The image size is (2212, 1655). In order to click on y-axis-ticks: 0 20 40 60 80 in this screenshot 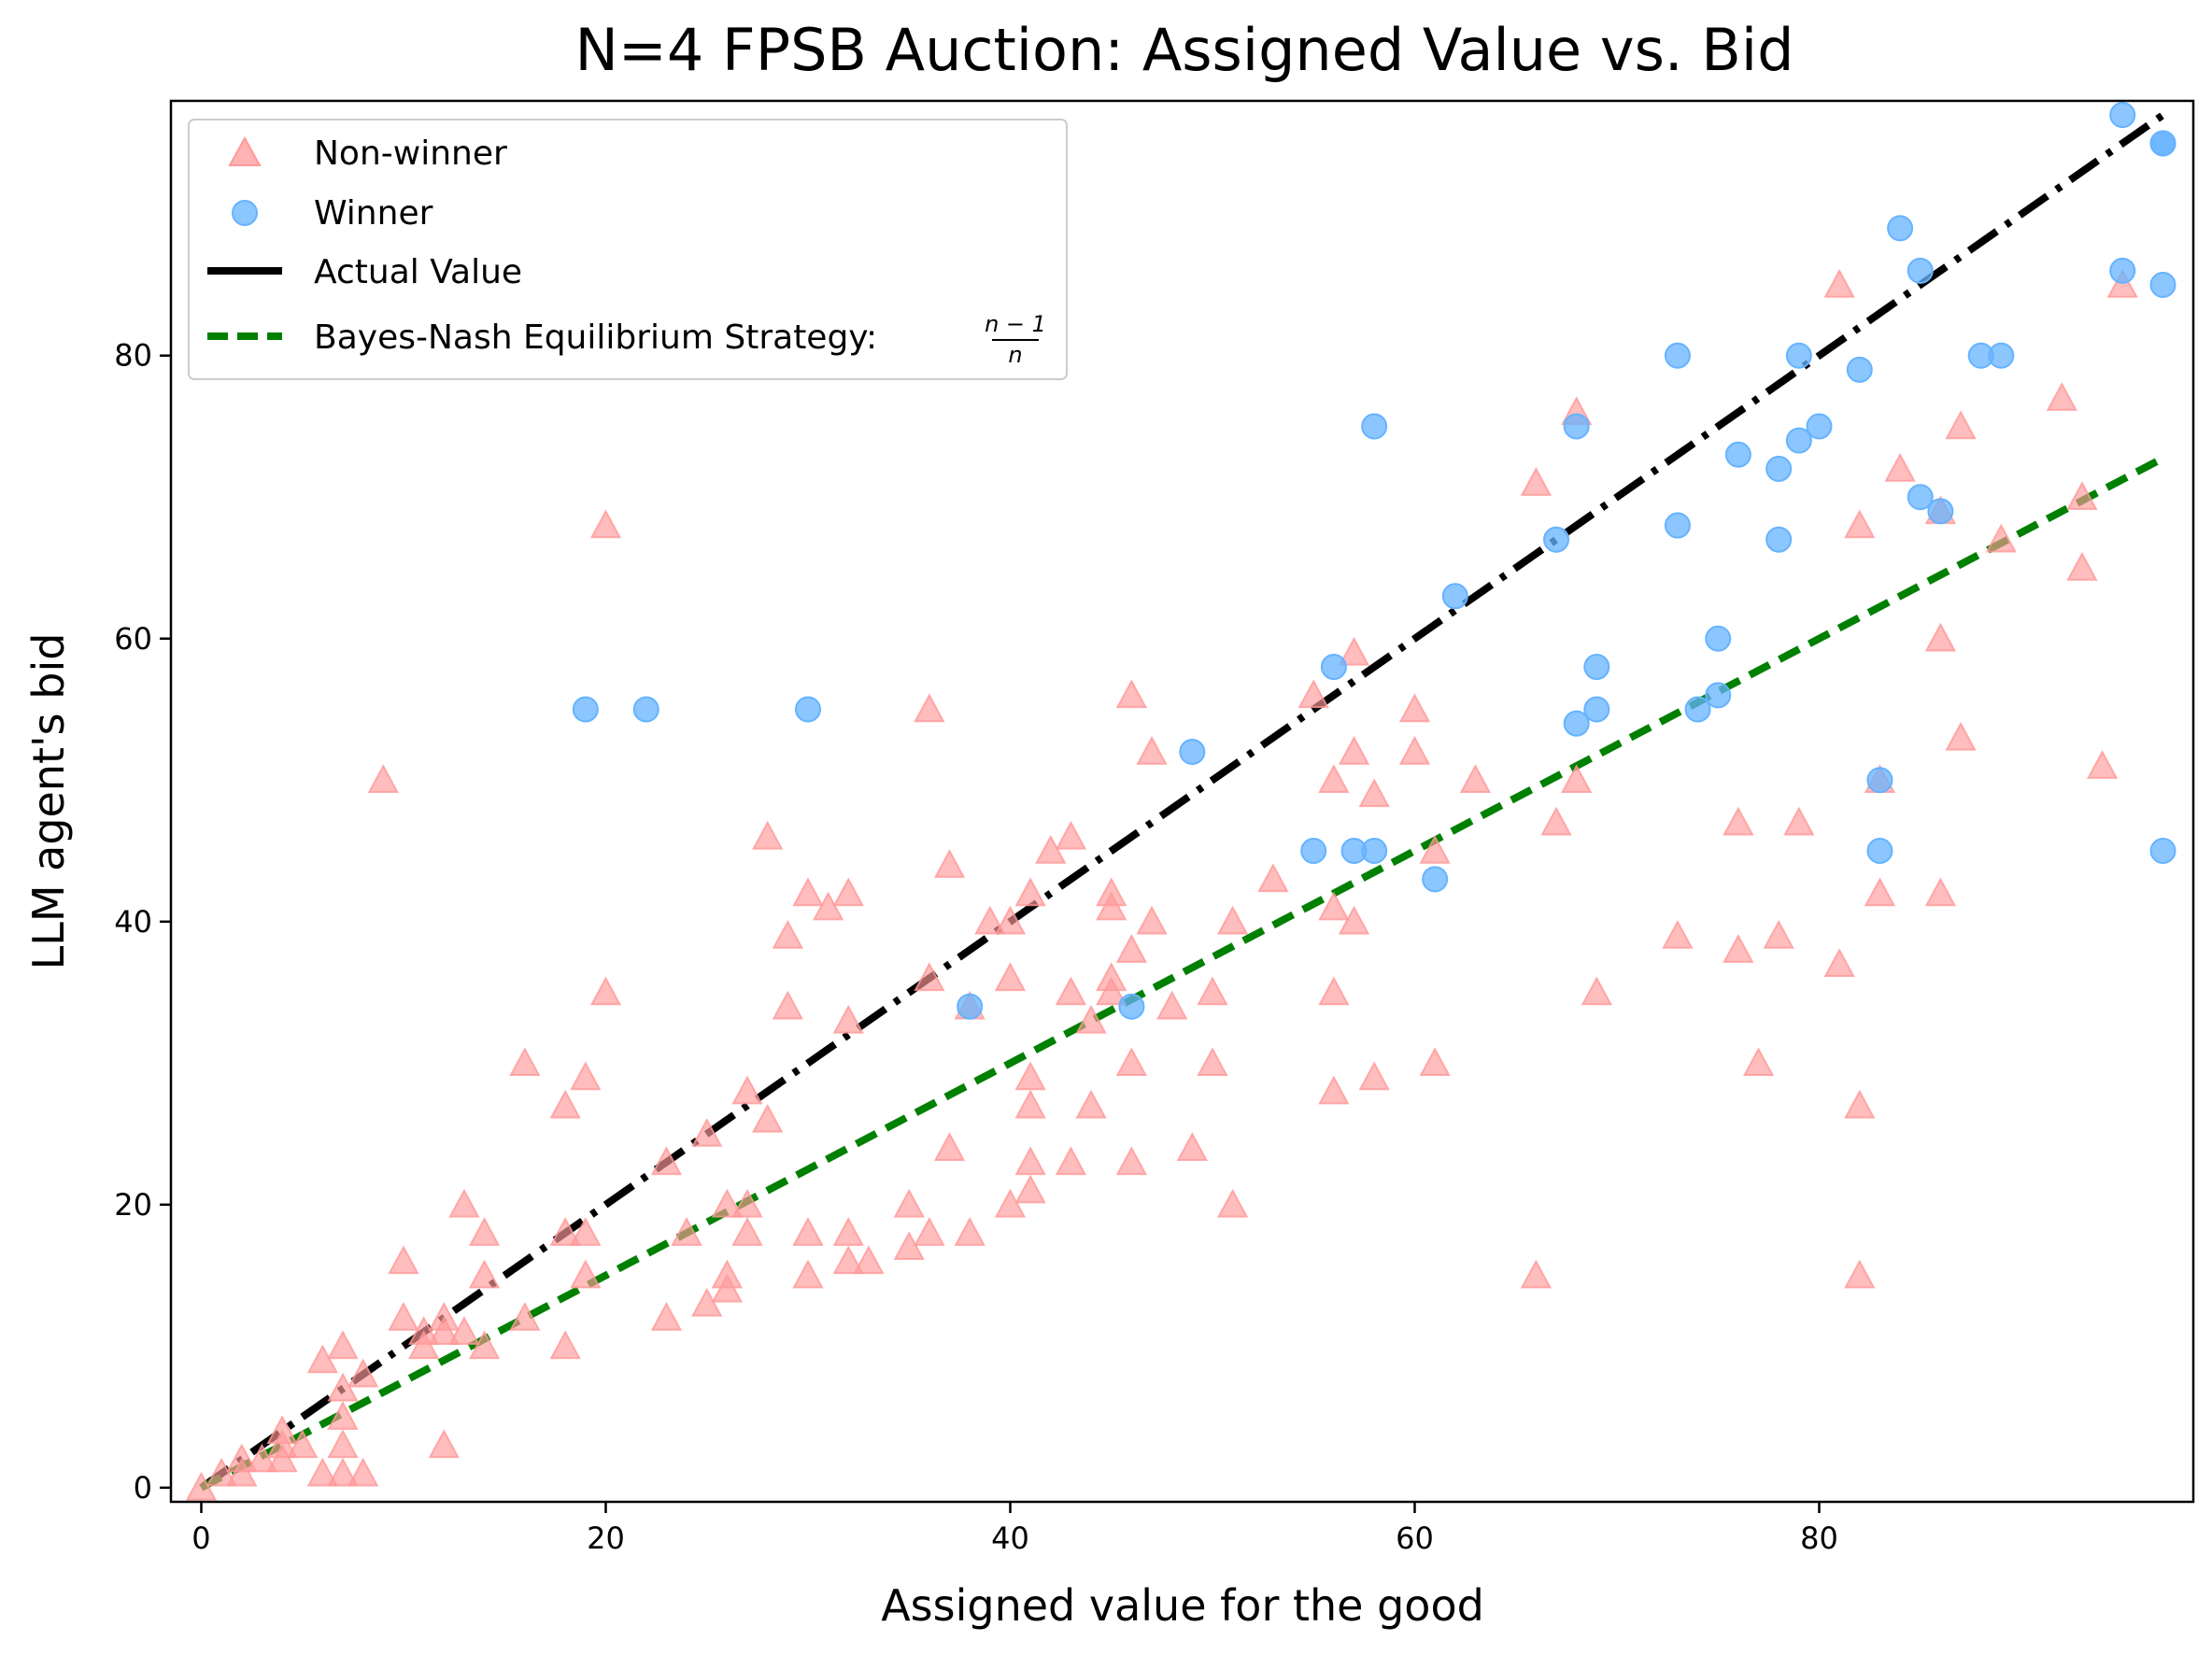, I will do `click(142, 922)`.